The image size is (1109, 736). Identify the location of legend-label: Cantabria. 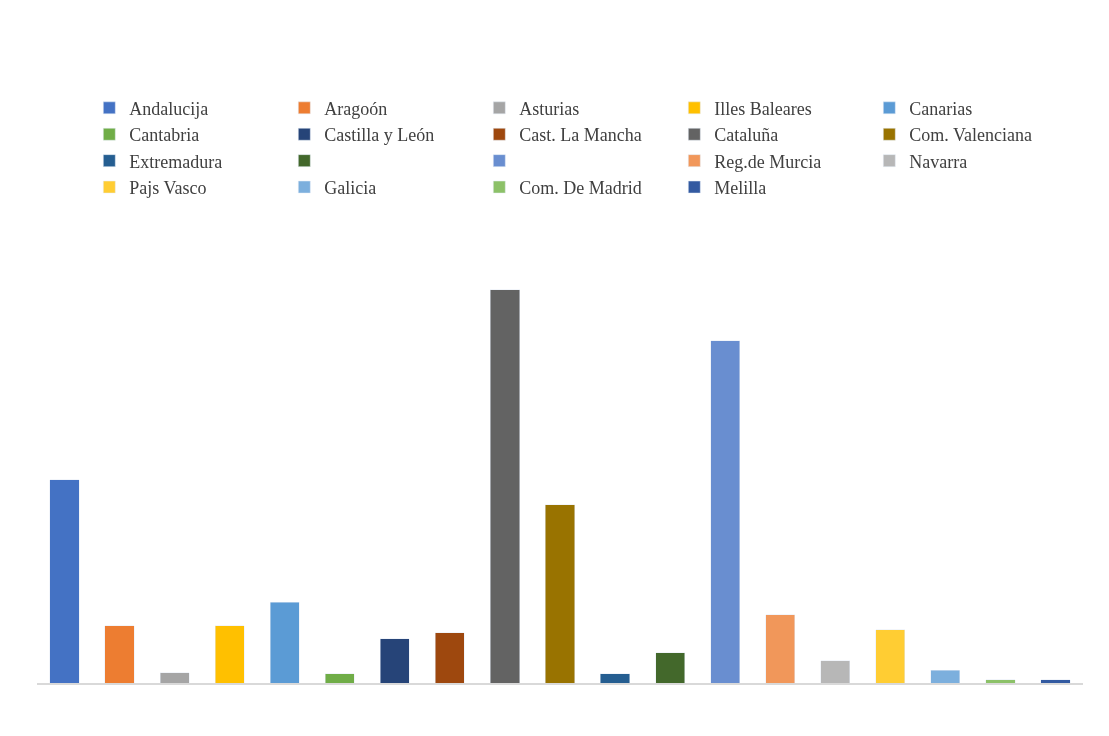
(164, 135).